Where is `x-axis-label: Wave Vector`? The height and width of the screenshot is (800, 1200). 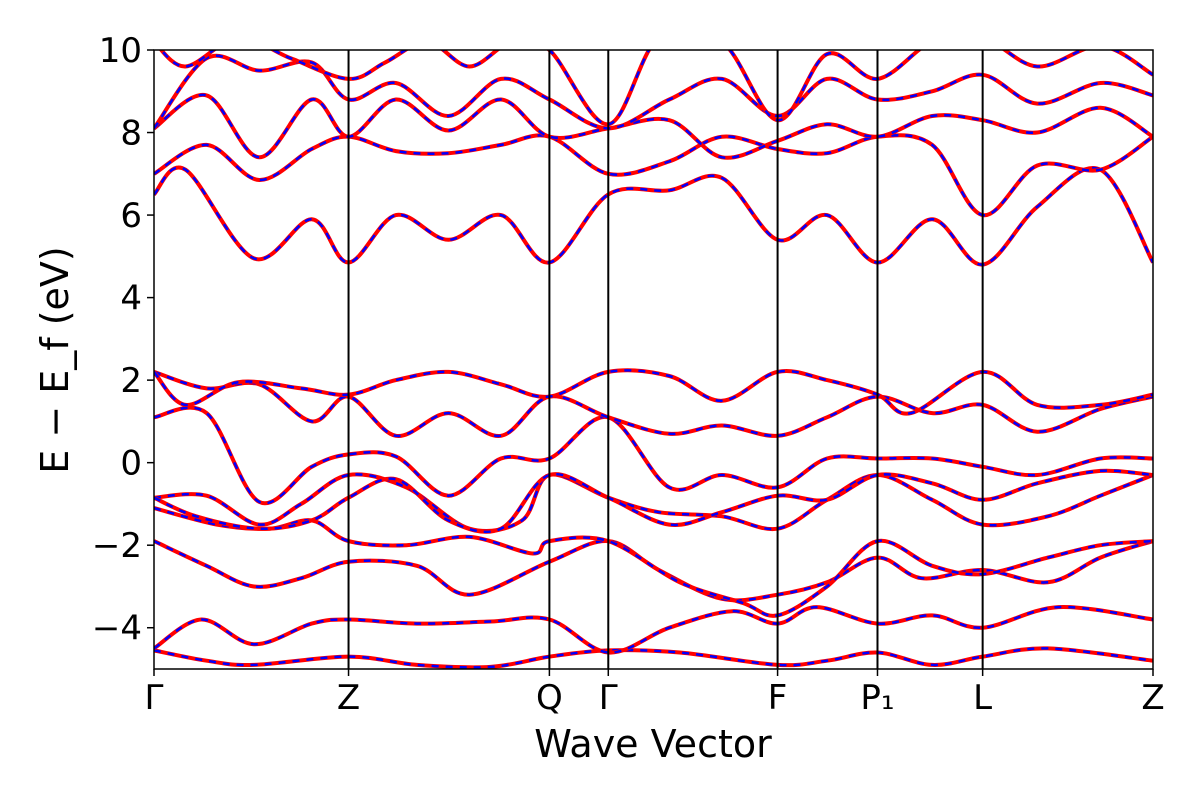
x-axis-label: Wave Vector is located at coordinates (653, 744).